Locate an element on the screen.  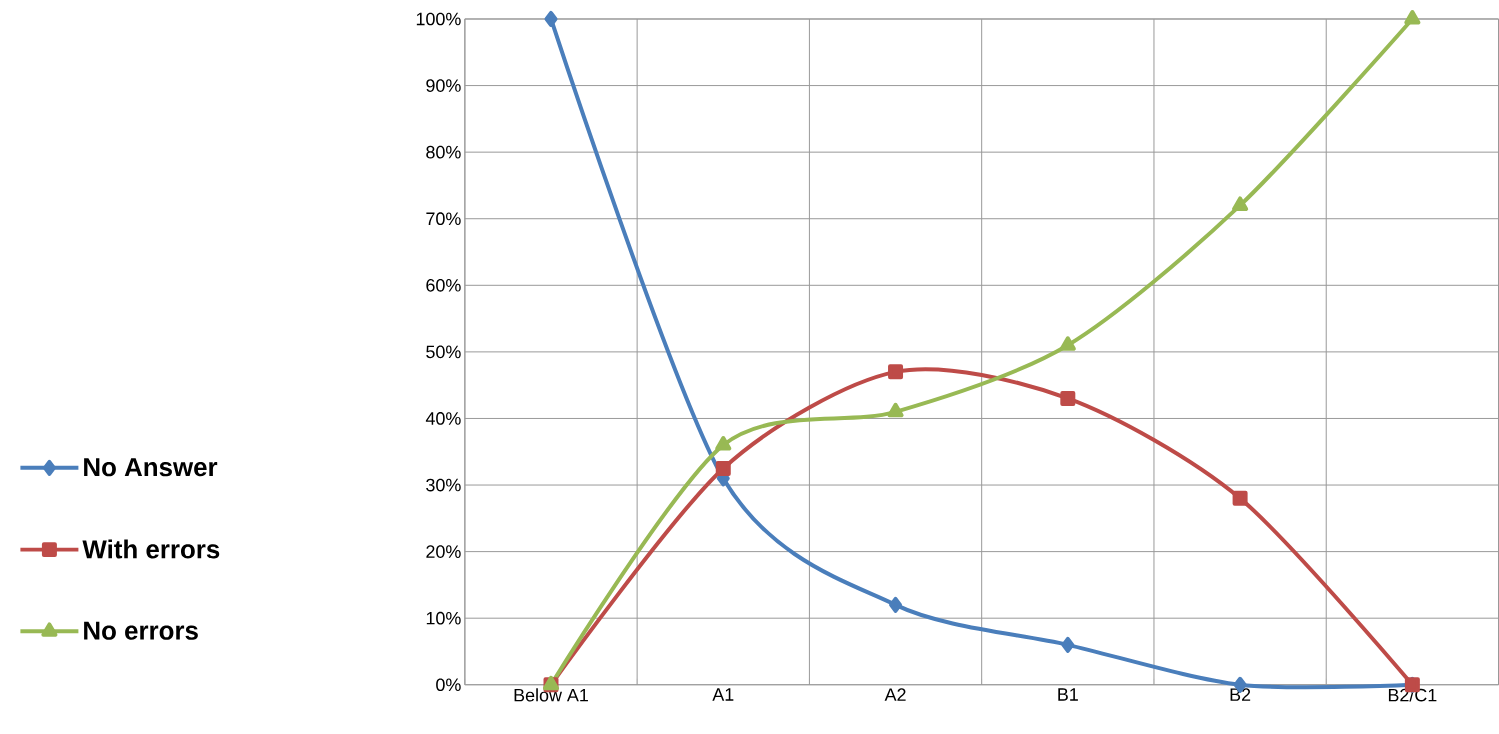
x-tick-label: A1 is located at coordinates (723, 694).